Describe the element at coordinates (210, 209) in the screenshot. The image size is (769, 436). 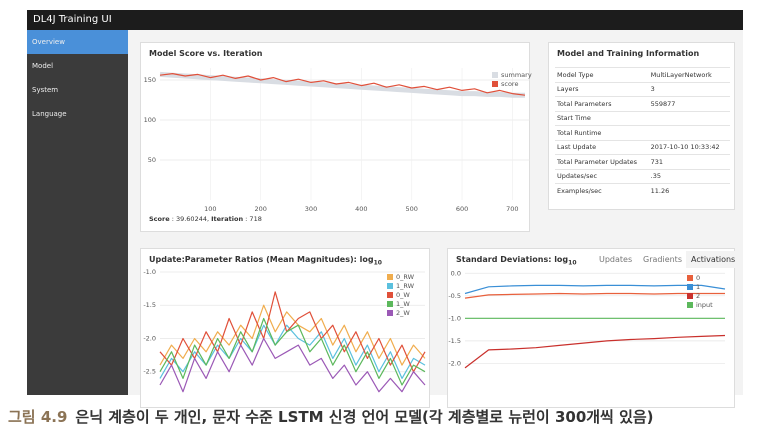
I see `x-tick-label: 100` at that location.